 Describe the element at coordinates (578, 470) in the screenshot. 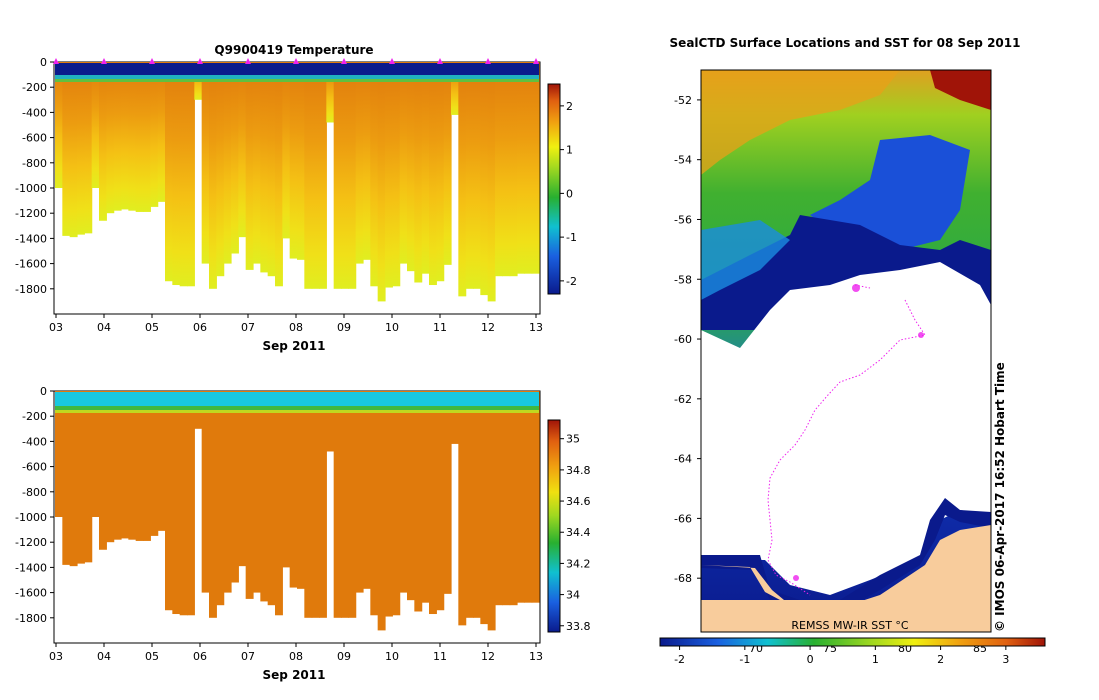

I see `colorbar-tick-label: 34.8` at that location.